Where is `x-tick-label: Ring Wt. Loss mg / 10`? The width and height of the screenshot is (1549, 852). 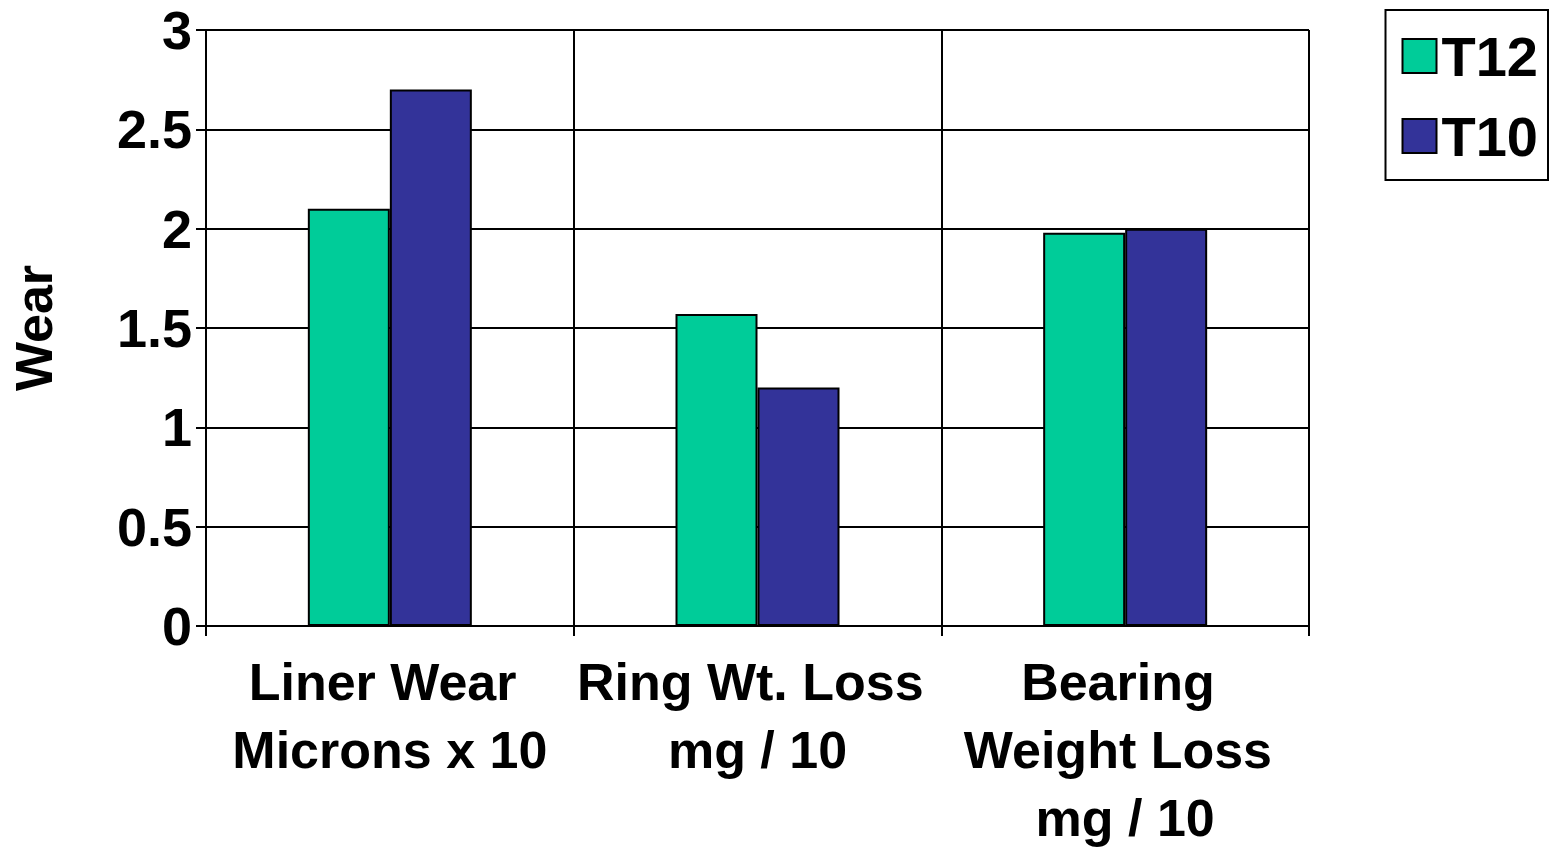
x-tick-label: Ring Wt. Loss mg / 10 is located at coordinates (757, 716).